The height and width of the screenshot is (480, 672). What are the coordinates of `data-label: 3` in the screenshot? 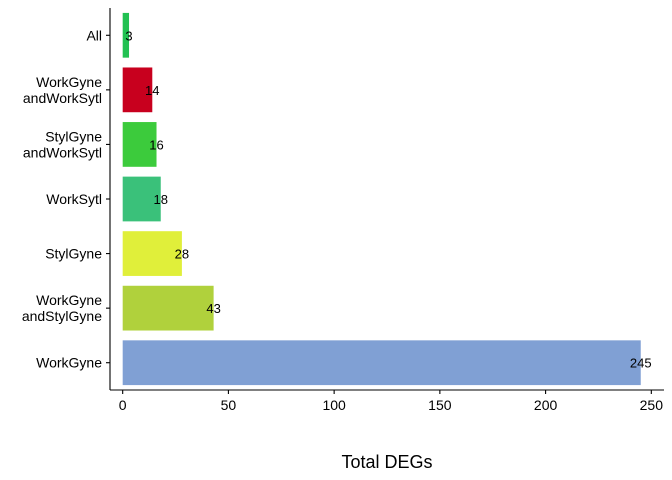 It's located at (128, 35).